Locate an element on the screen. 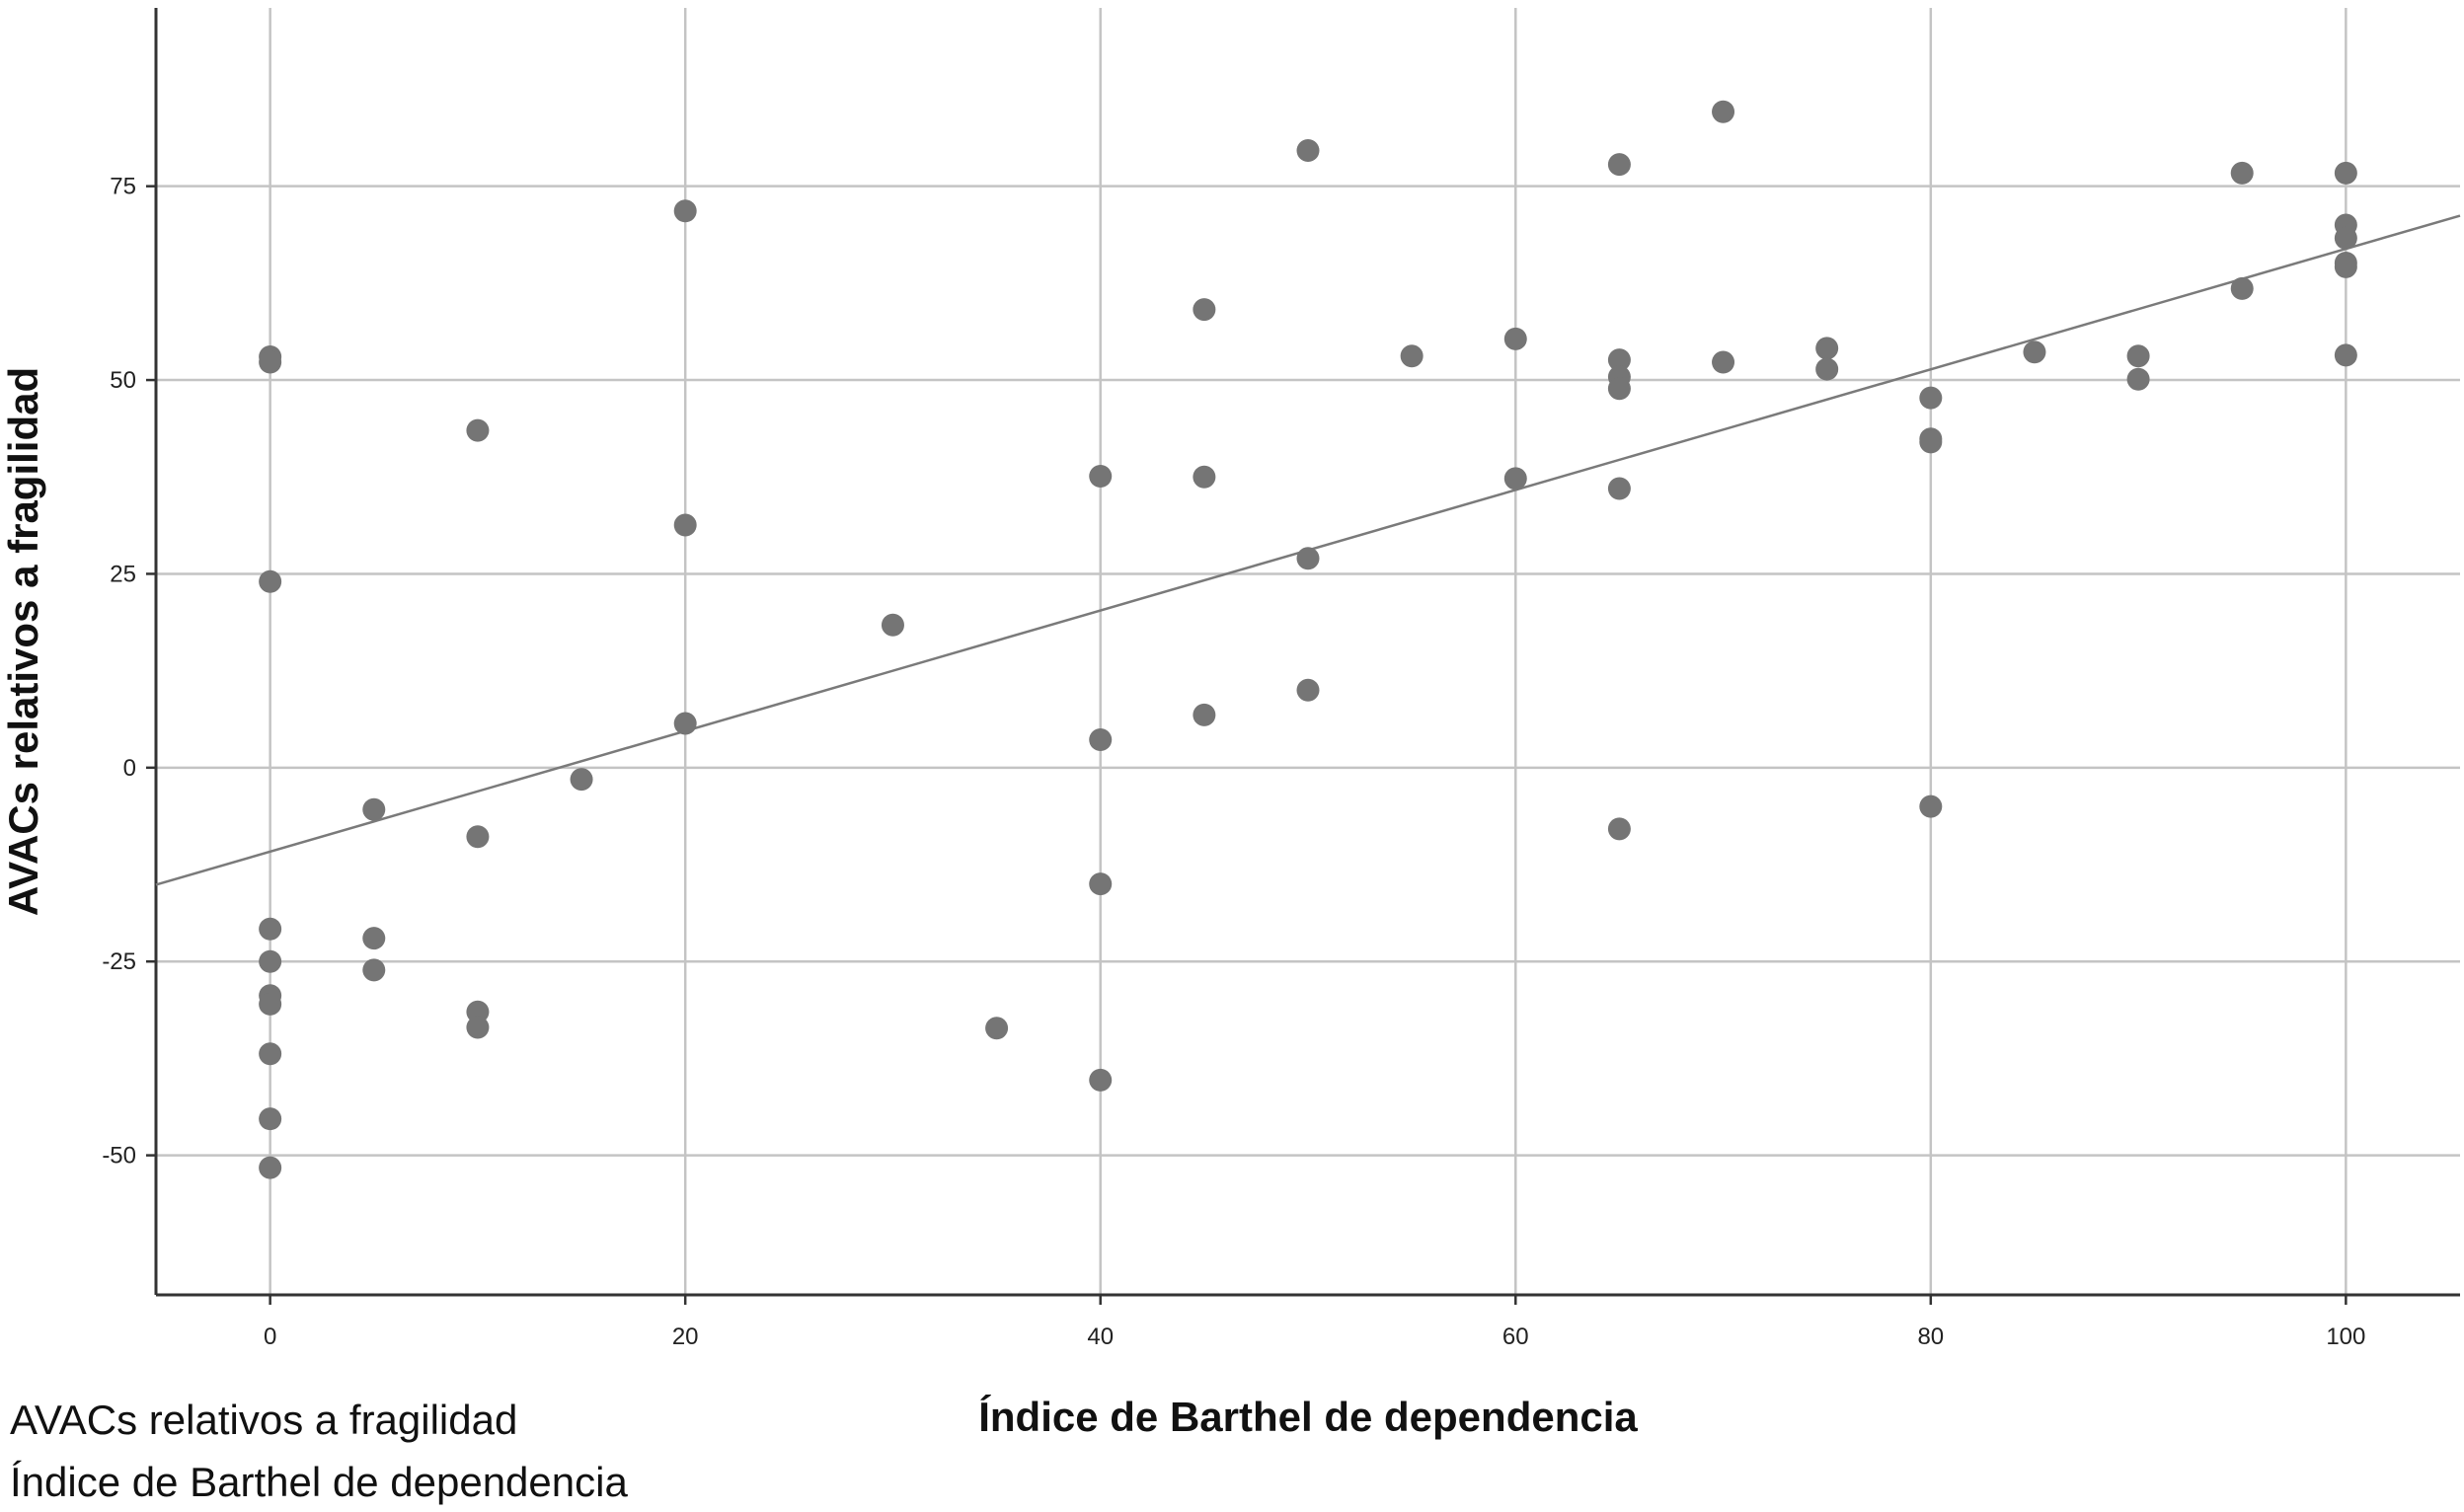  y-tick-label: 50 is located at coordinates (123, 381).